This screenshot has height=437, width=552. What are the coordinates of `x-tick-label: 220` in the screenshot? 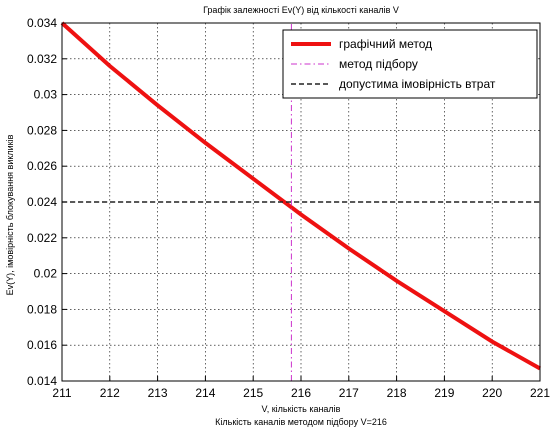 It's located at (492, 393).